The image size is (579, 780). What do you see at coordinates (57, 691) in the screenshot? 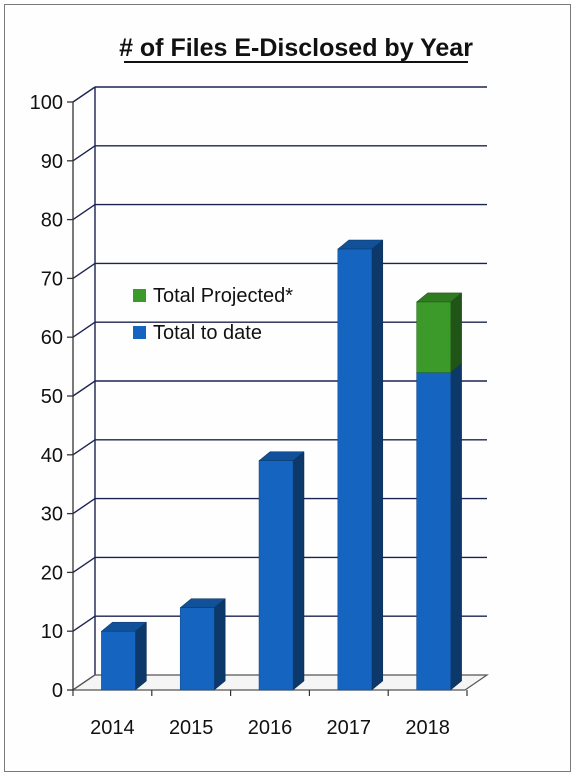
I see `y-tick-label: 0` at bounding box center [57, 691].